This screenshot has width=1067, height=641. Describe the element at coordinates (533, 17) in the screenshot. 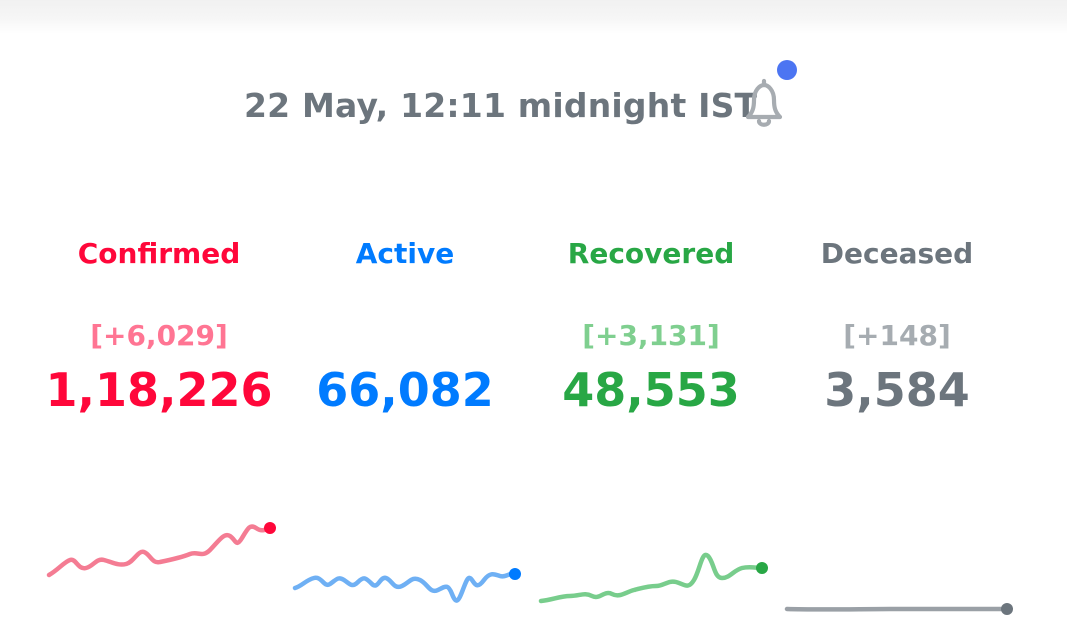

I see `top-shadow` at that location.